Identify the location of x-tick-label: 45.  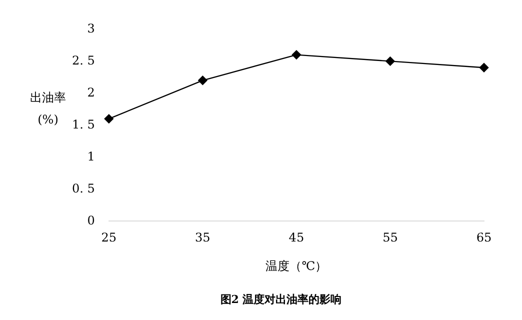
(296, 237).